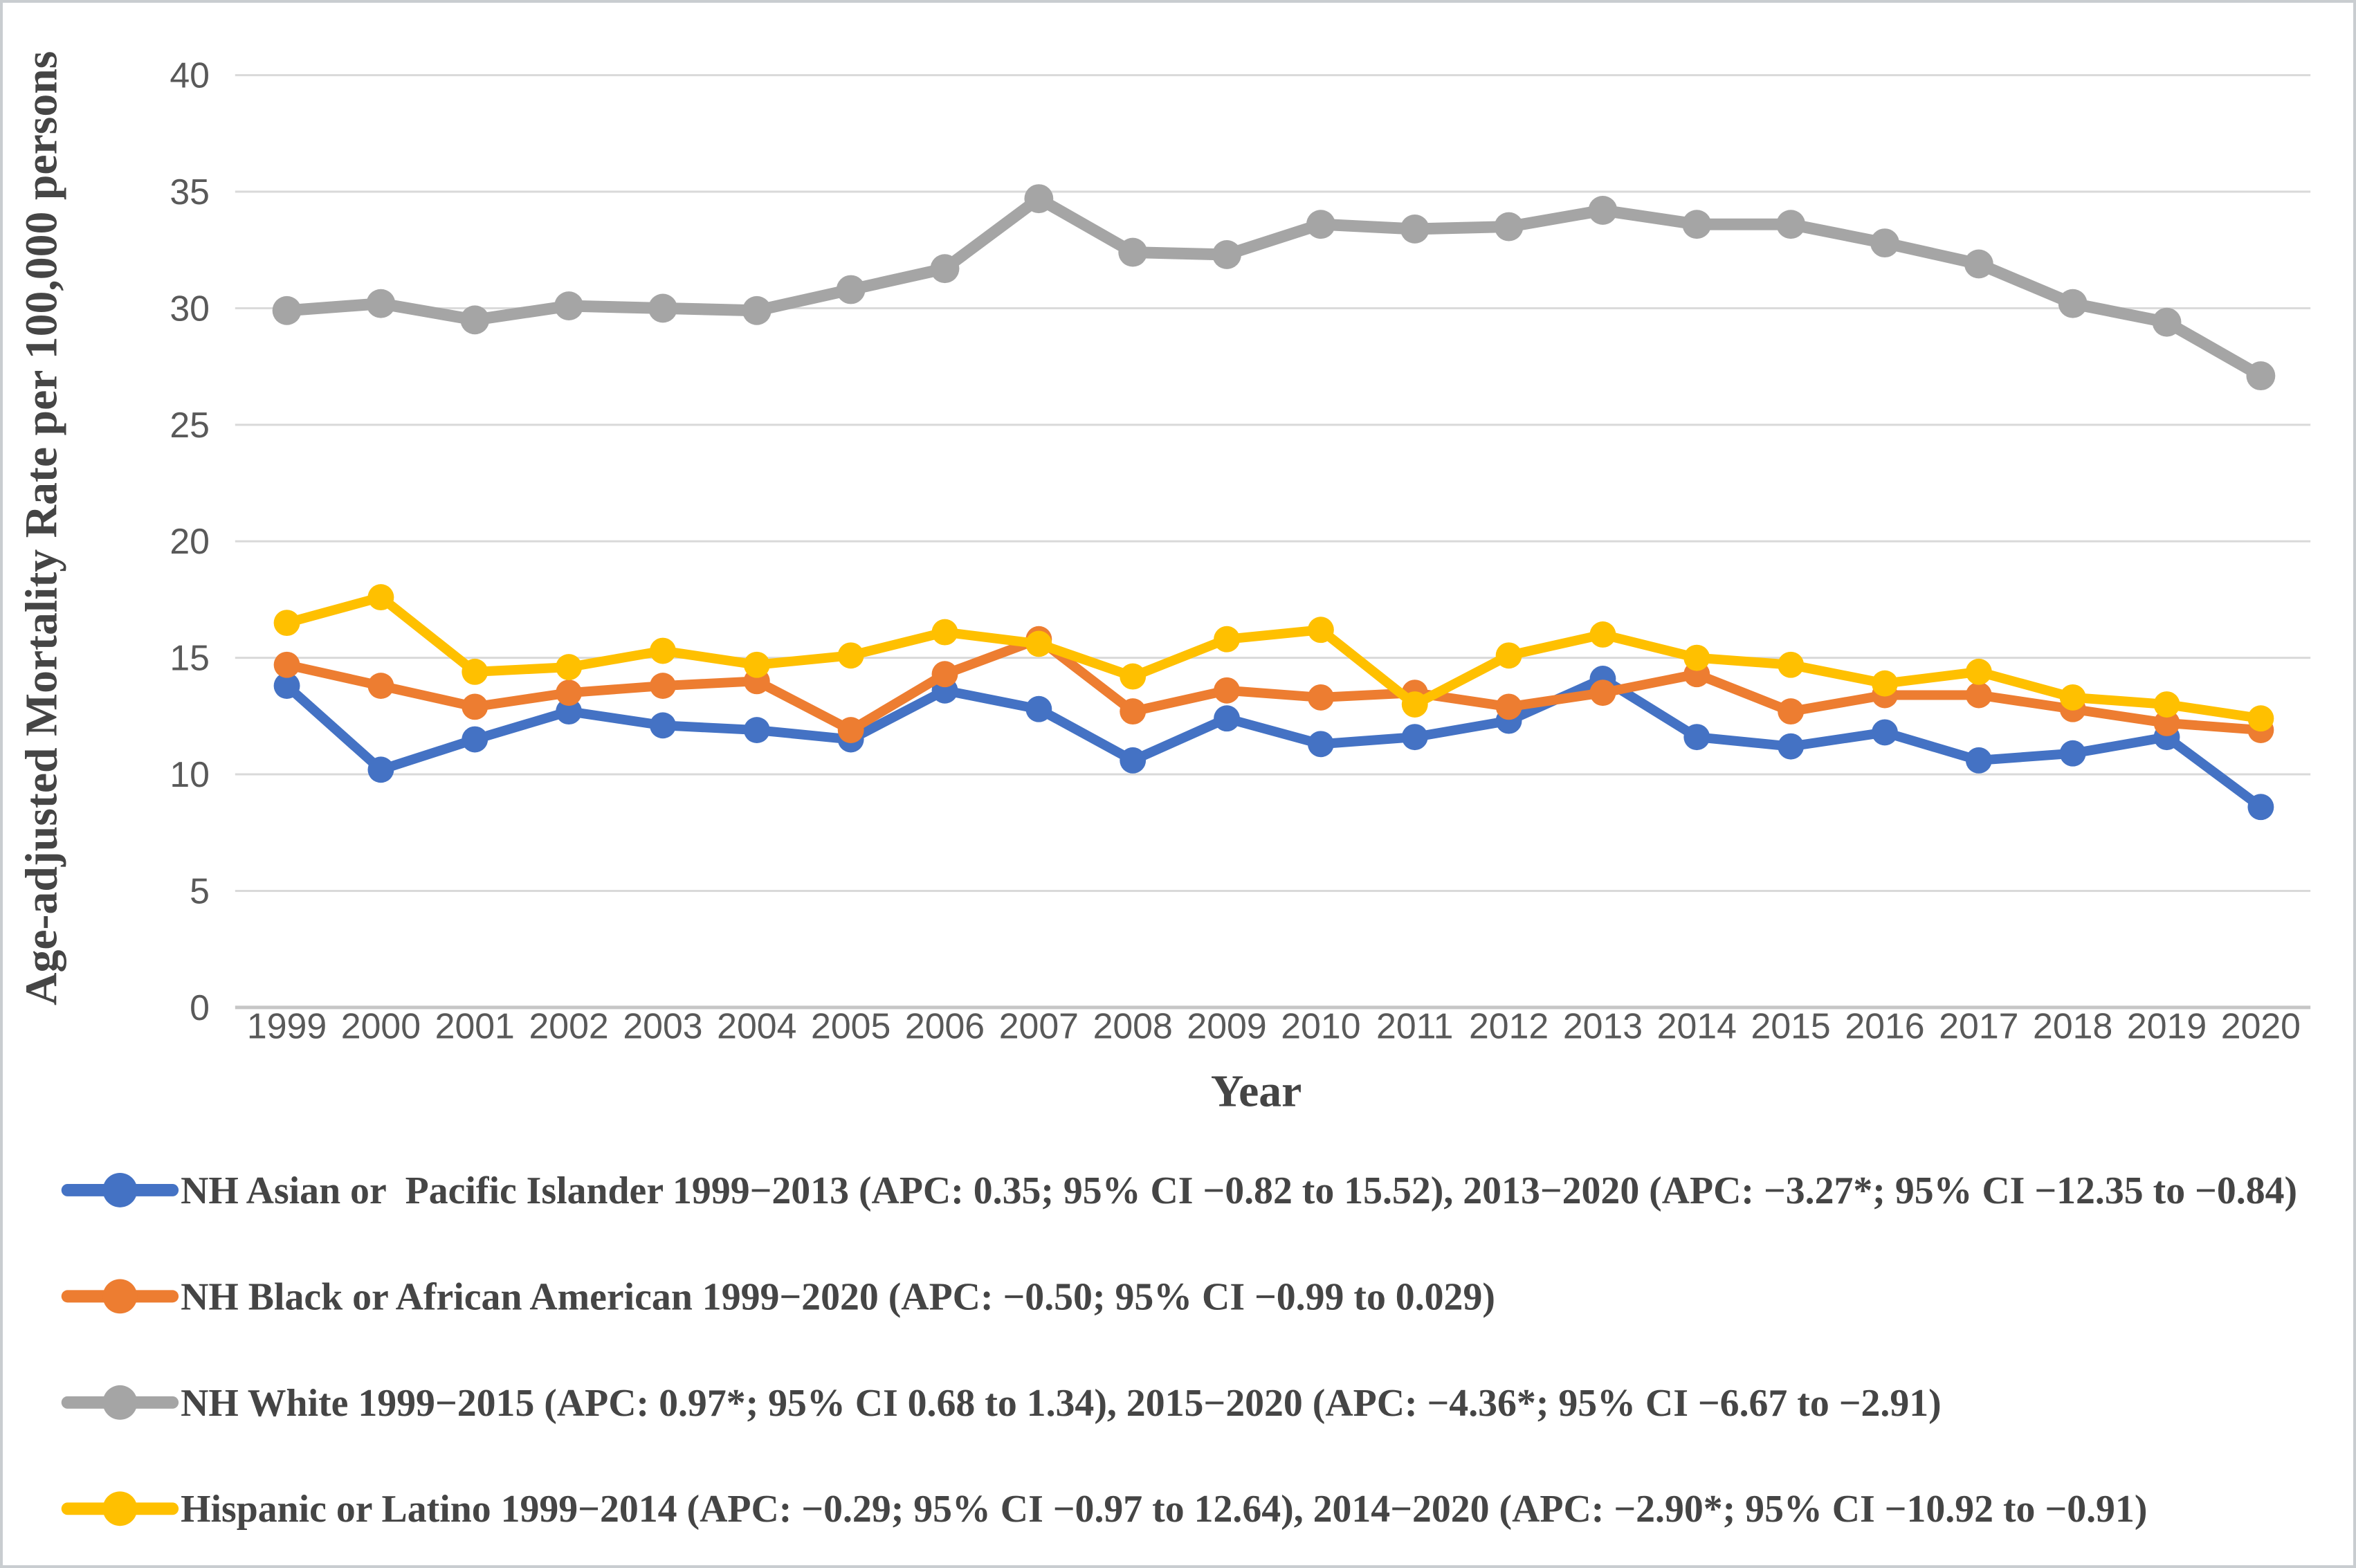 The image size is (2356, 1568). I want to click on y-tick-label: 15, so click(190, 658).